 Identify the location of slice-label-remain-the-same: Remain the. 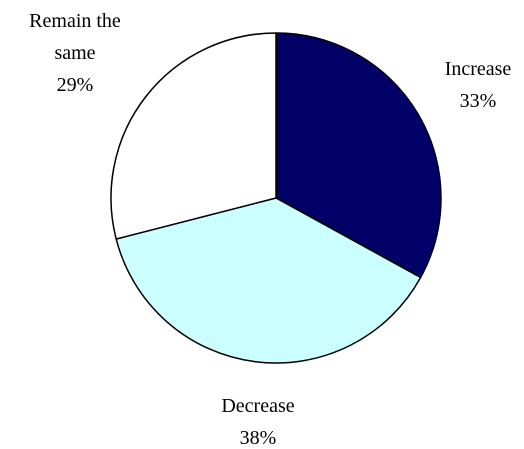
(75, 21).